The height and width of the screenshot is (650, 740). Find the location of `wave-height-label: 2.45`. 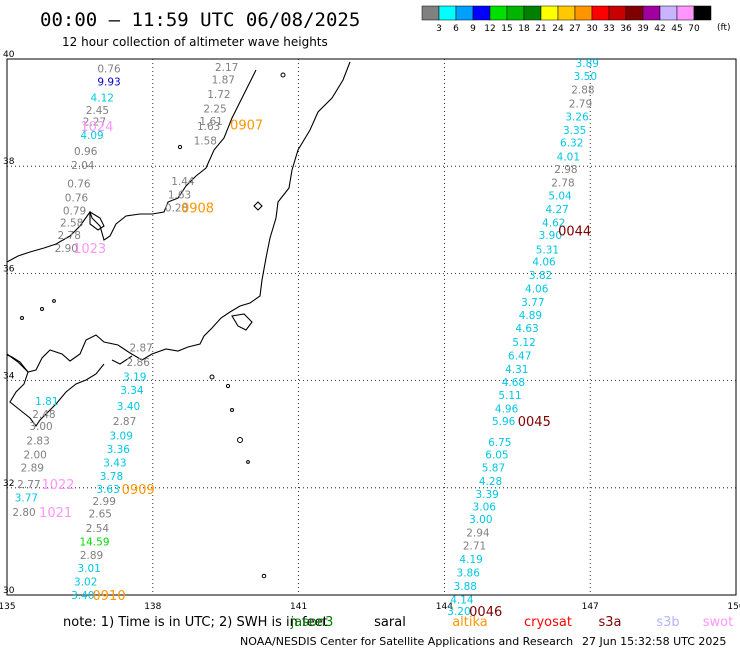

wave-height-label: 2.45 is located at coordinates (97, 111).